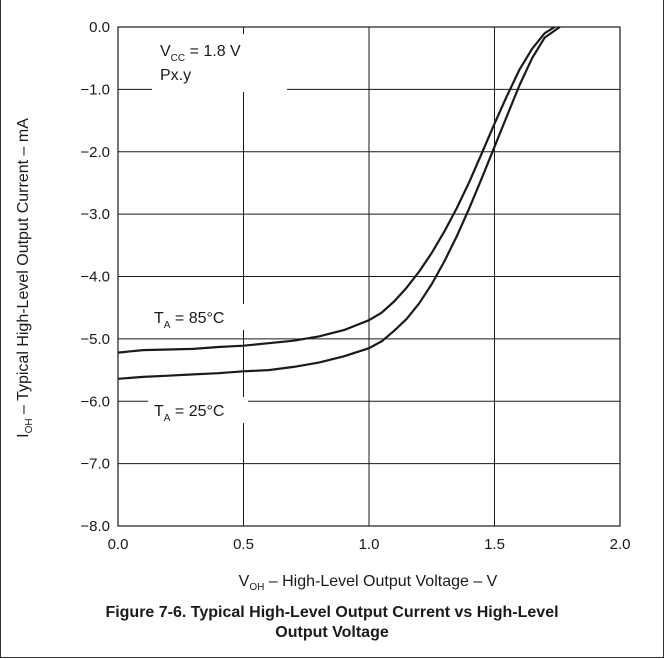 This screenshot has width=664, height=659. I want to click on caption-line-2: Output Voltage, so click(332, 632).